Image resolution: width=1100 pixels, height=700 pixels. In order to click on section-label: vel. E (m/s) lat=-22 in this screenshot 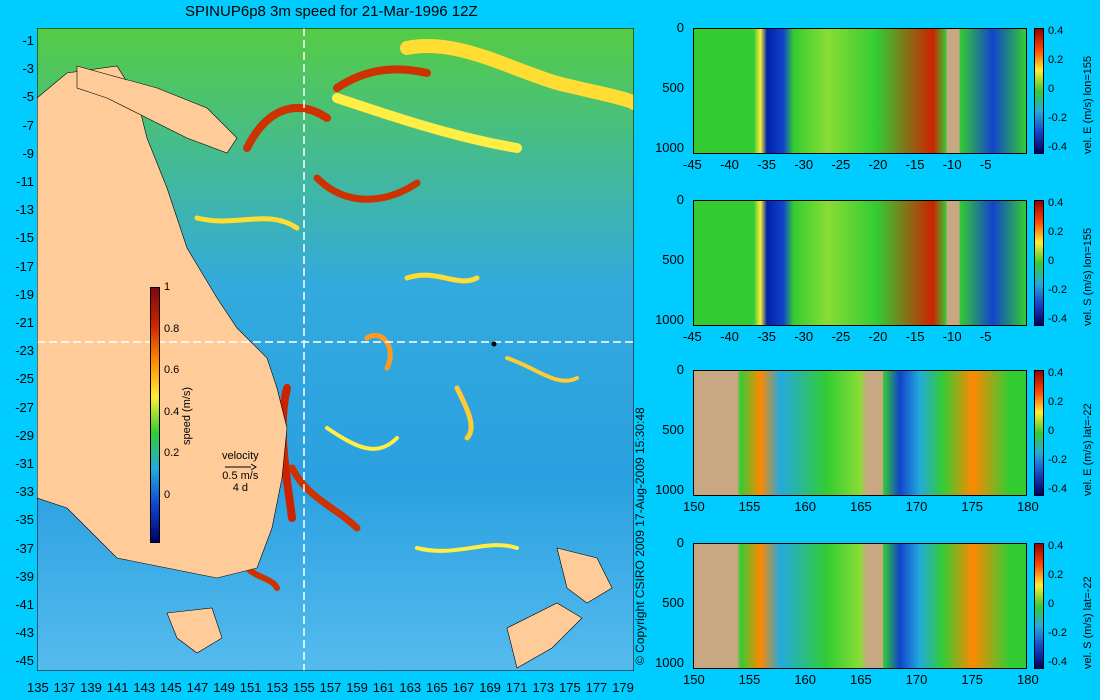, I will do `click(1088, 449)`.